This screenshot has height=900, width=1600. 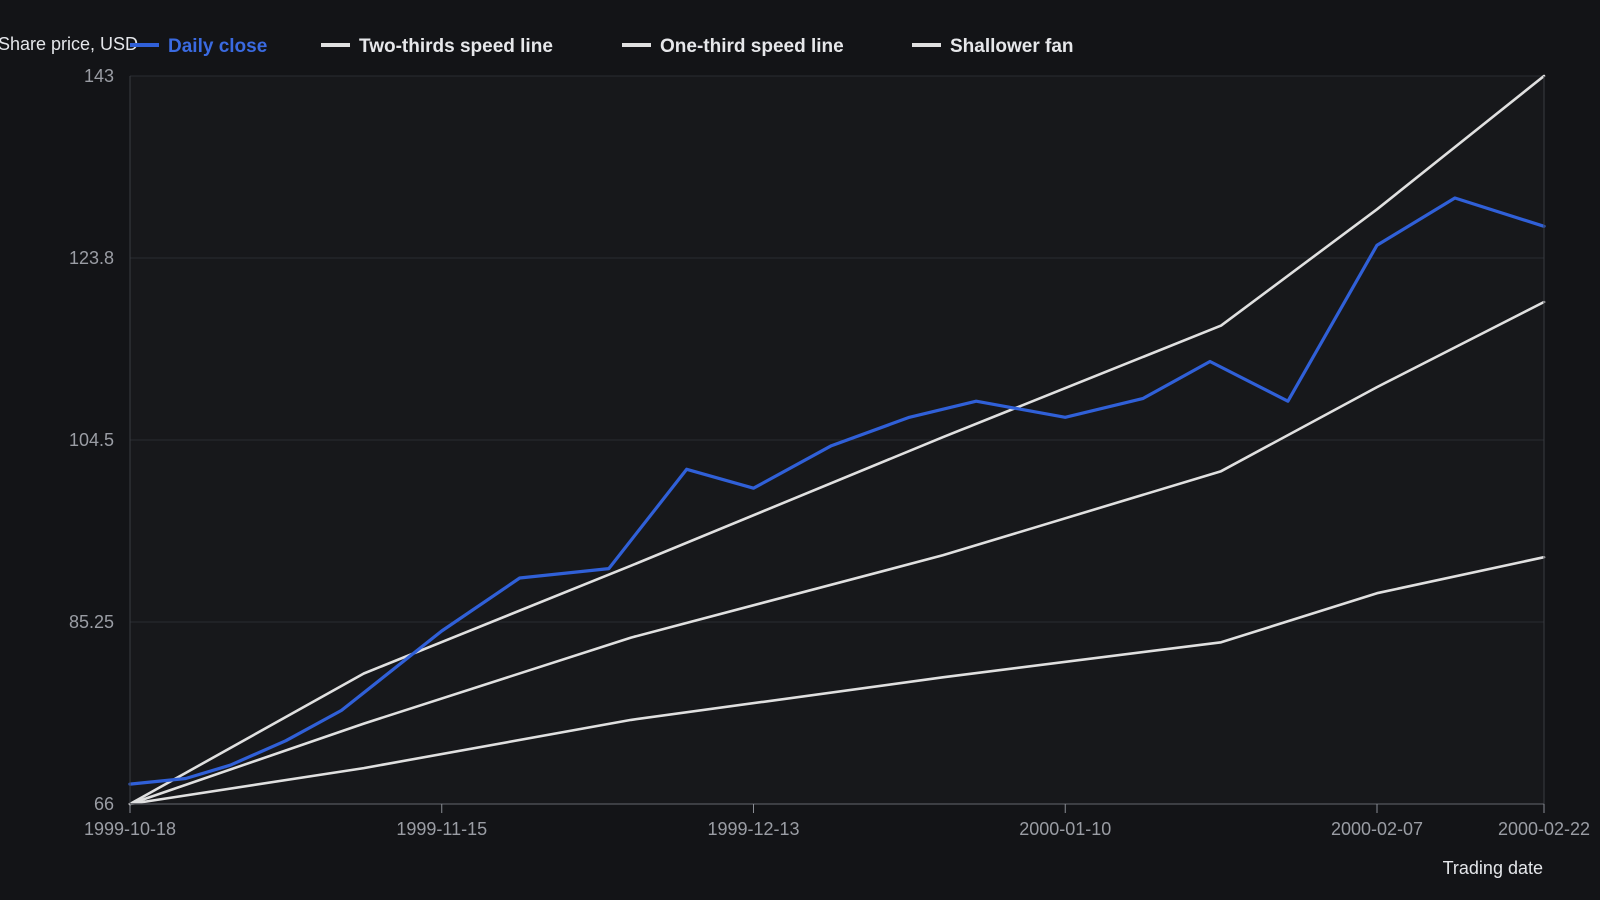 I want to click on y-tick-label: 123.8, so click(x=91, y=258).